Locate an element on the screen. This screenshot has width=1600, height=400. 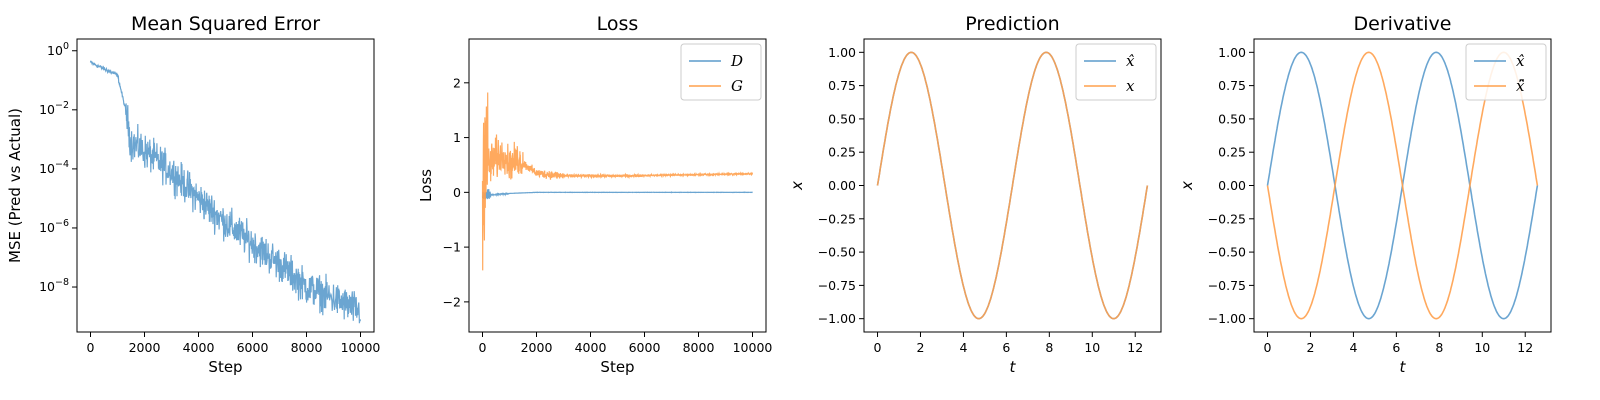
legend-label-1: G is located at coordinates (737, 86).